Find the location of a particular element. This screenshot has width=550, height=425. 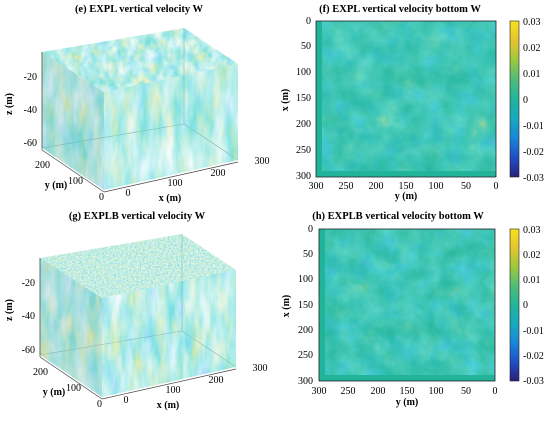

panel-f-cb-tick: 0.02 is located at coordinates (532, 48).